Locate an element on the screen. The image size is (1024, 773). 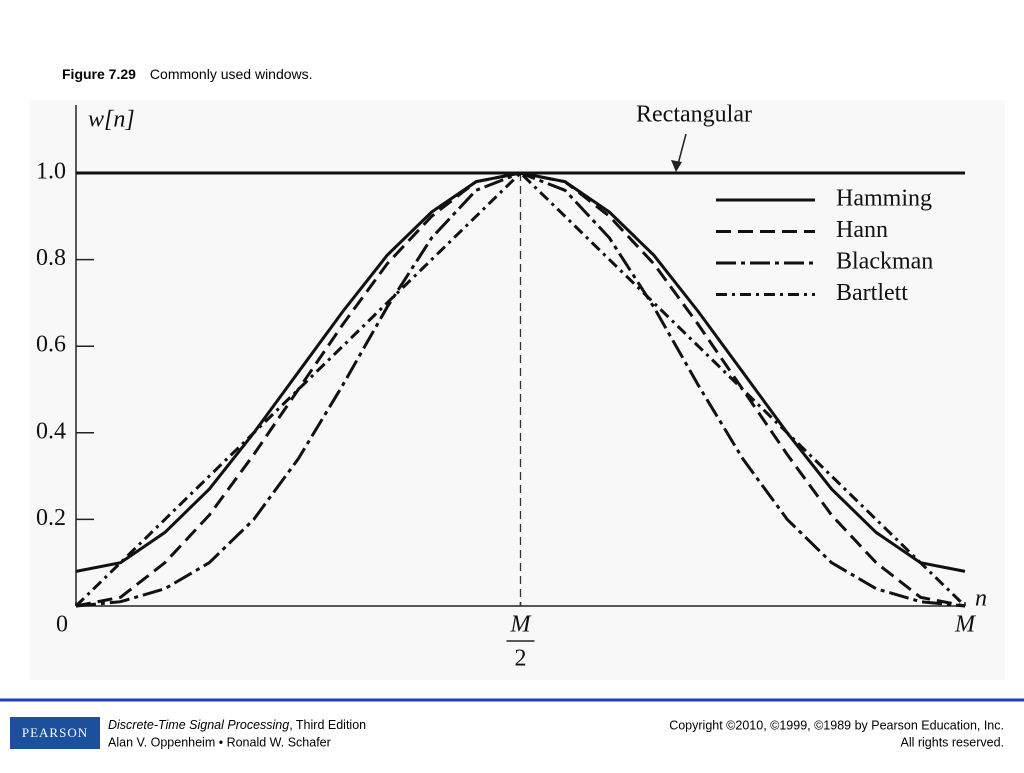
annotation-arrowhead is located at coordinates (676, 166).